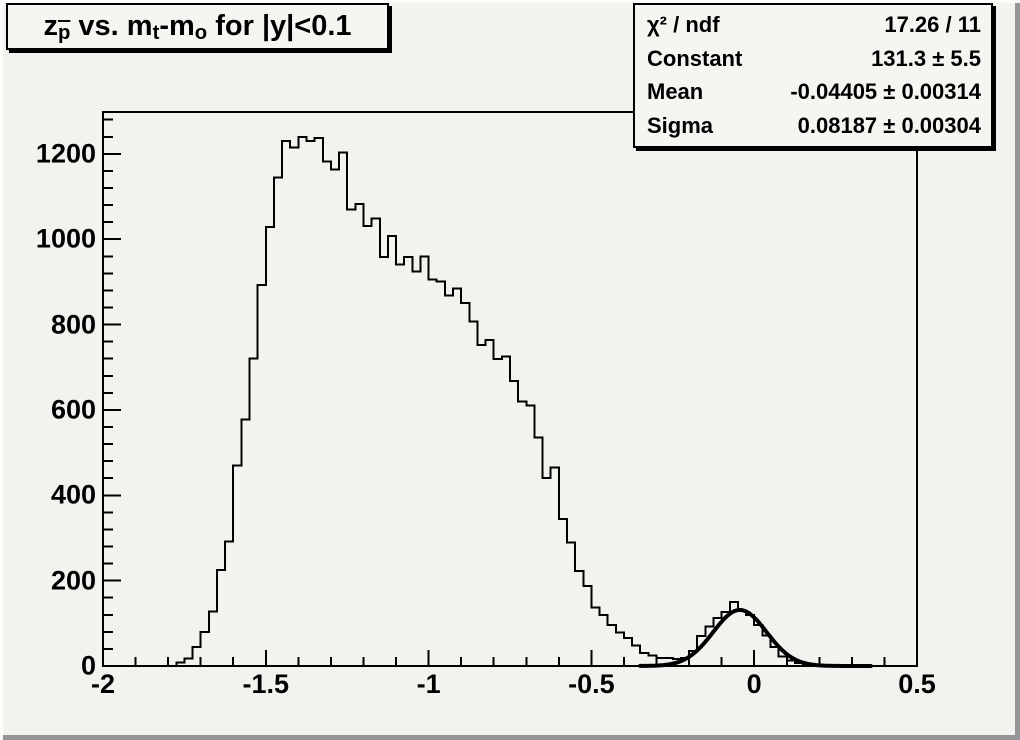  Describe the element at coordinates (266, 684) in the screenshot. I see `x-axis-tick-label: -1.5` at that location.